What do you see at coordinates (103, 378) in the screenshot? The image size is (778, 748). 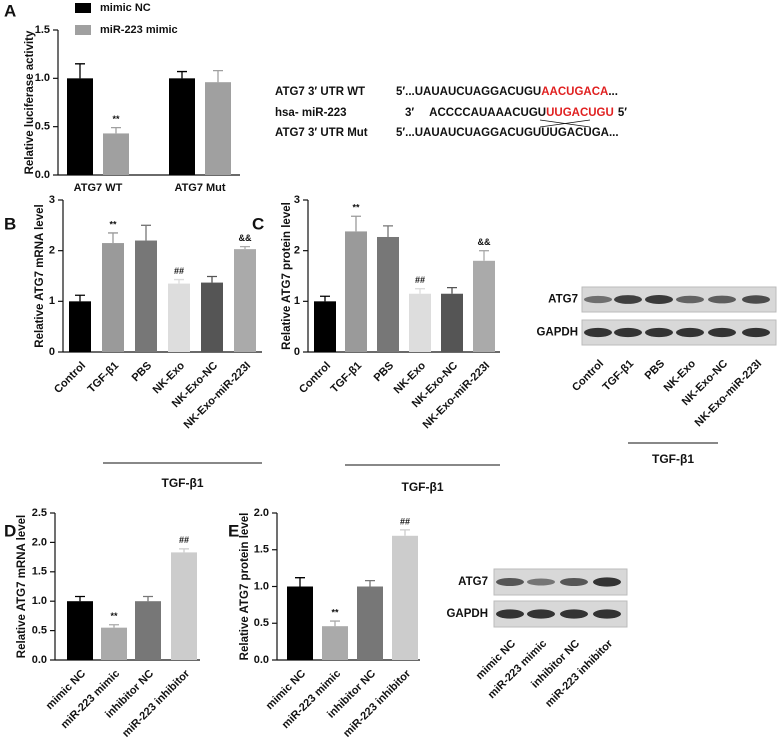 I see `x-tick-label: TGF-β1` at bounding box center [103, 378].